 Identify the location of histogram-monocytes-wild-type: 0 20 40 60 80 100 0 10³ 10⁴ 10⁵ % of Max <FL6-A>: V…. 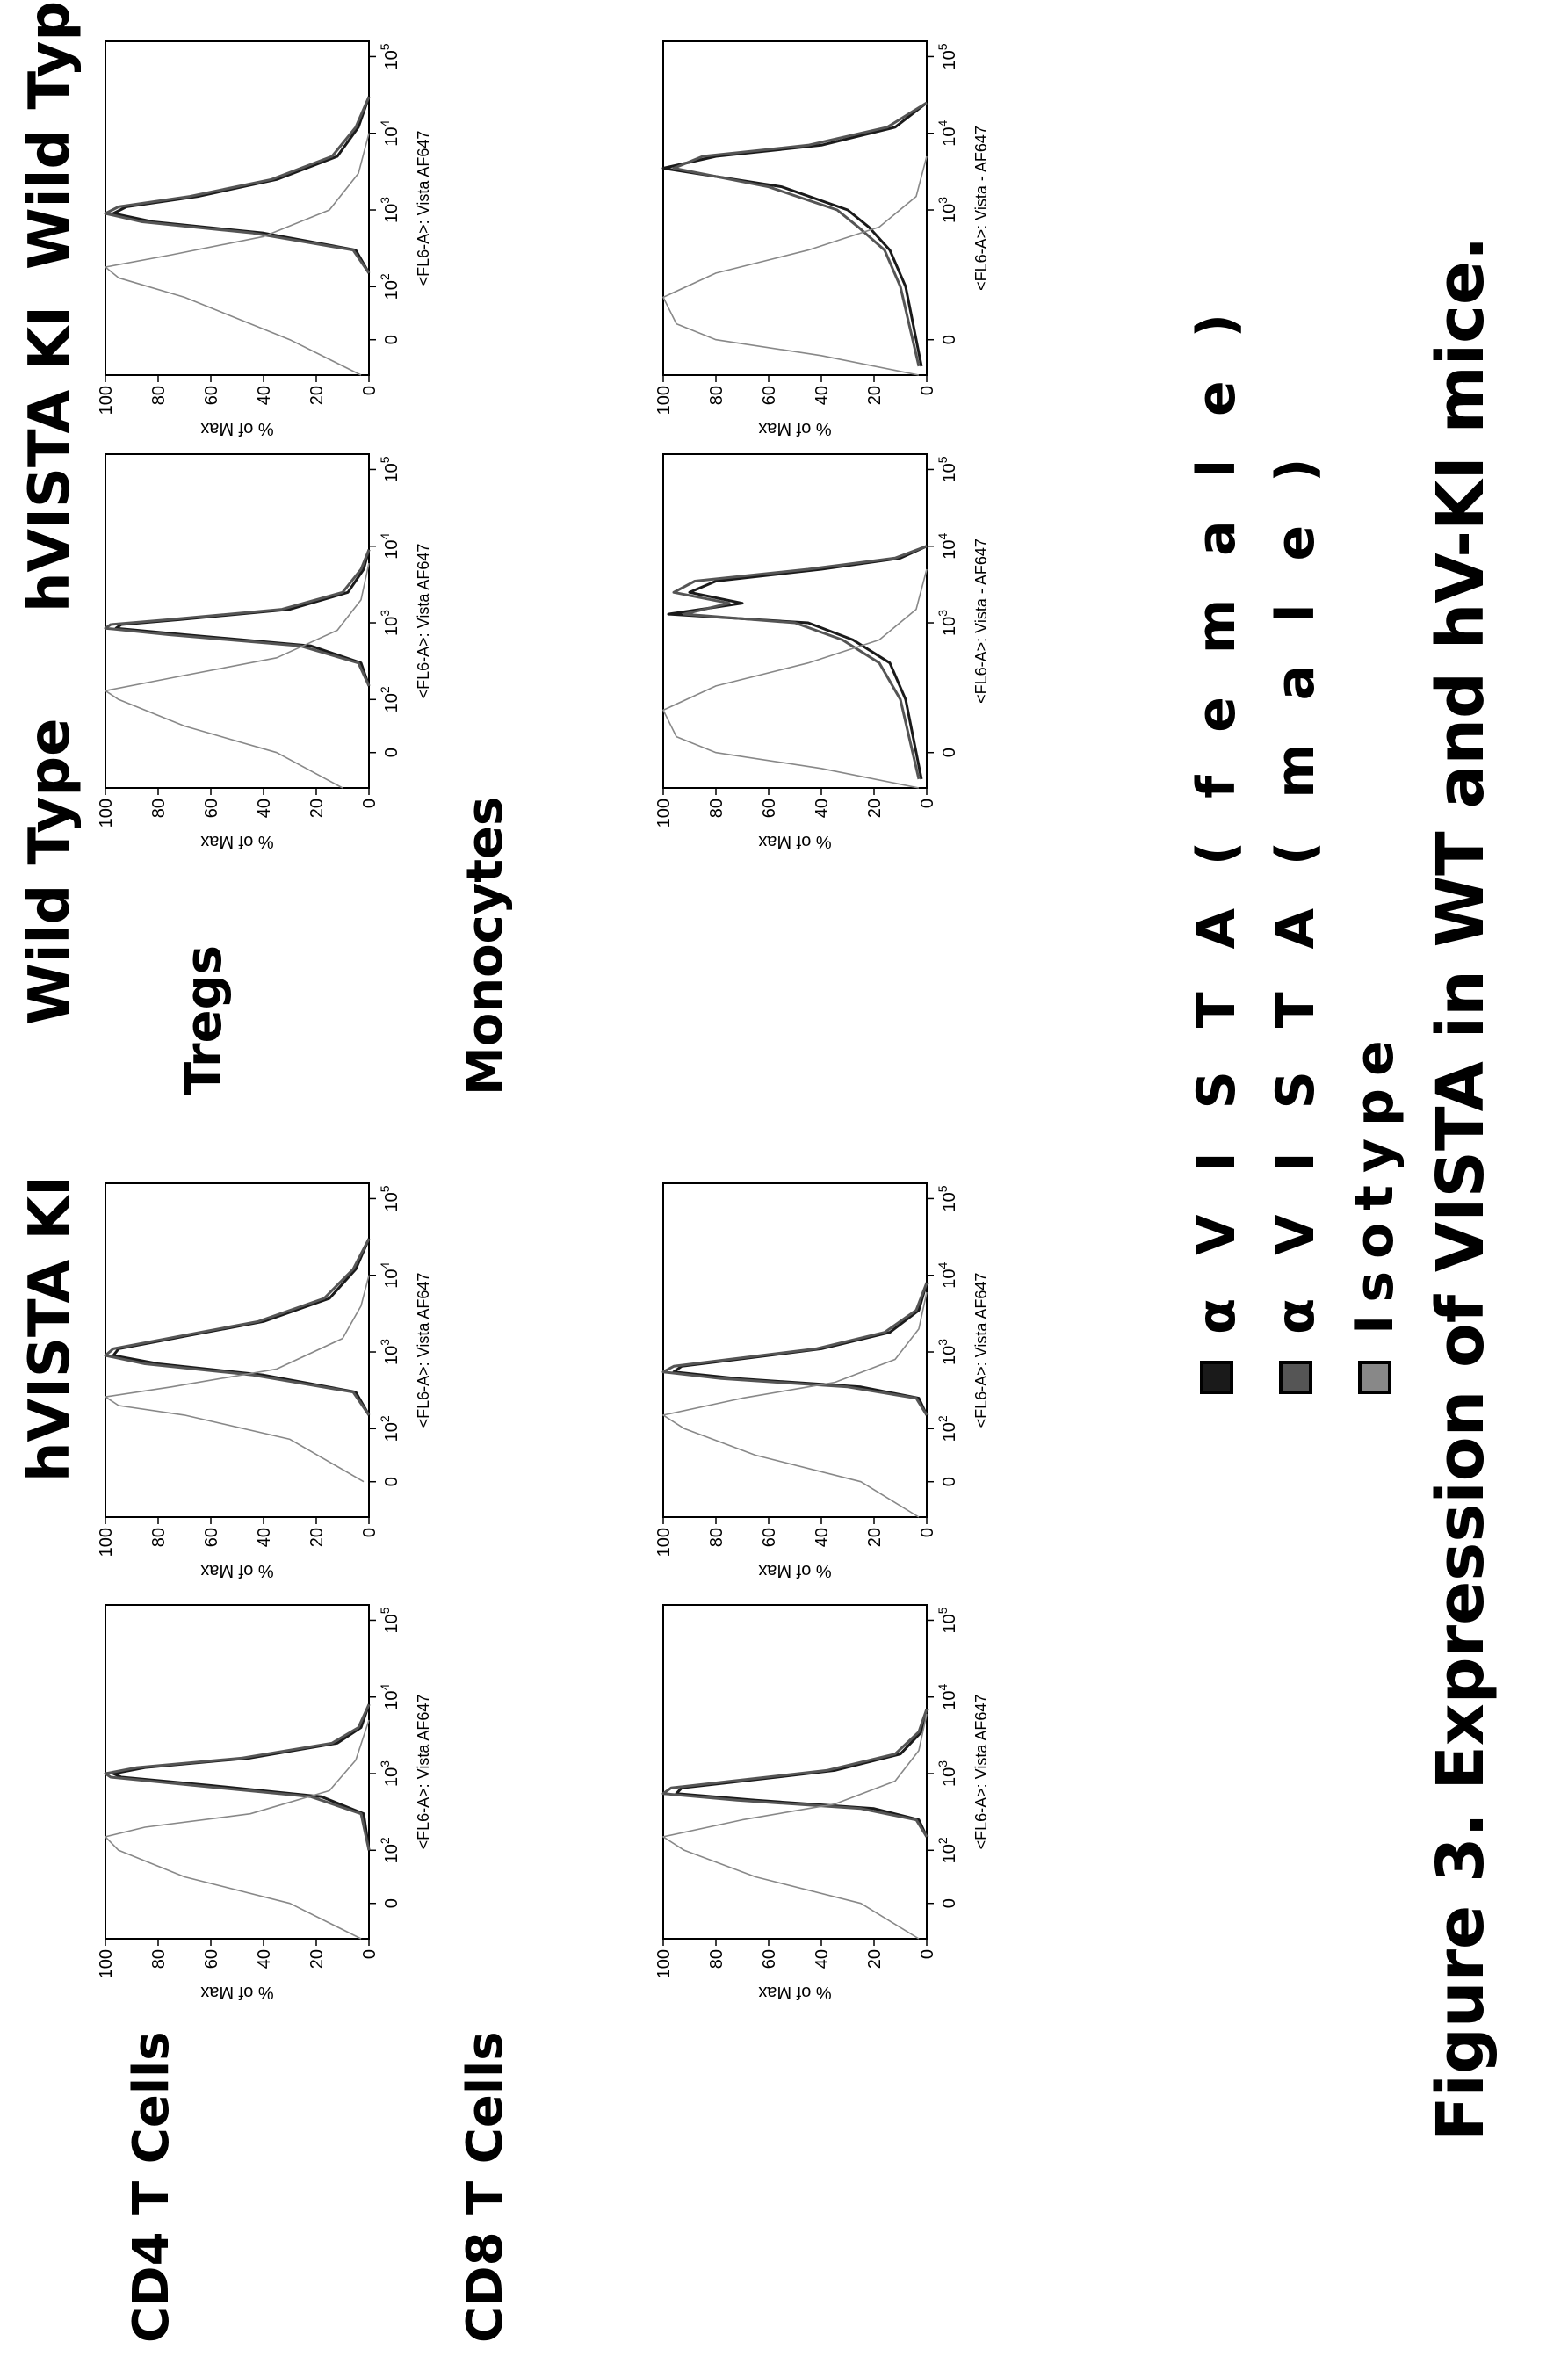
(826, 648).